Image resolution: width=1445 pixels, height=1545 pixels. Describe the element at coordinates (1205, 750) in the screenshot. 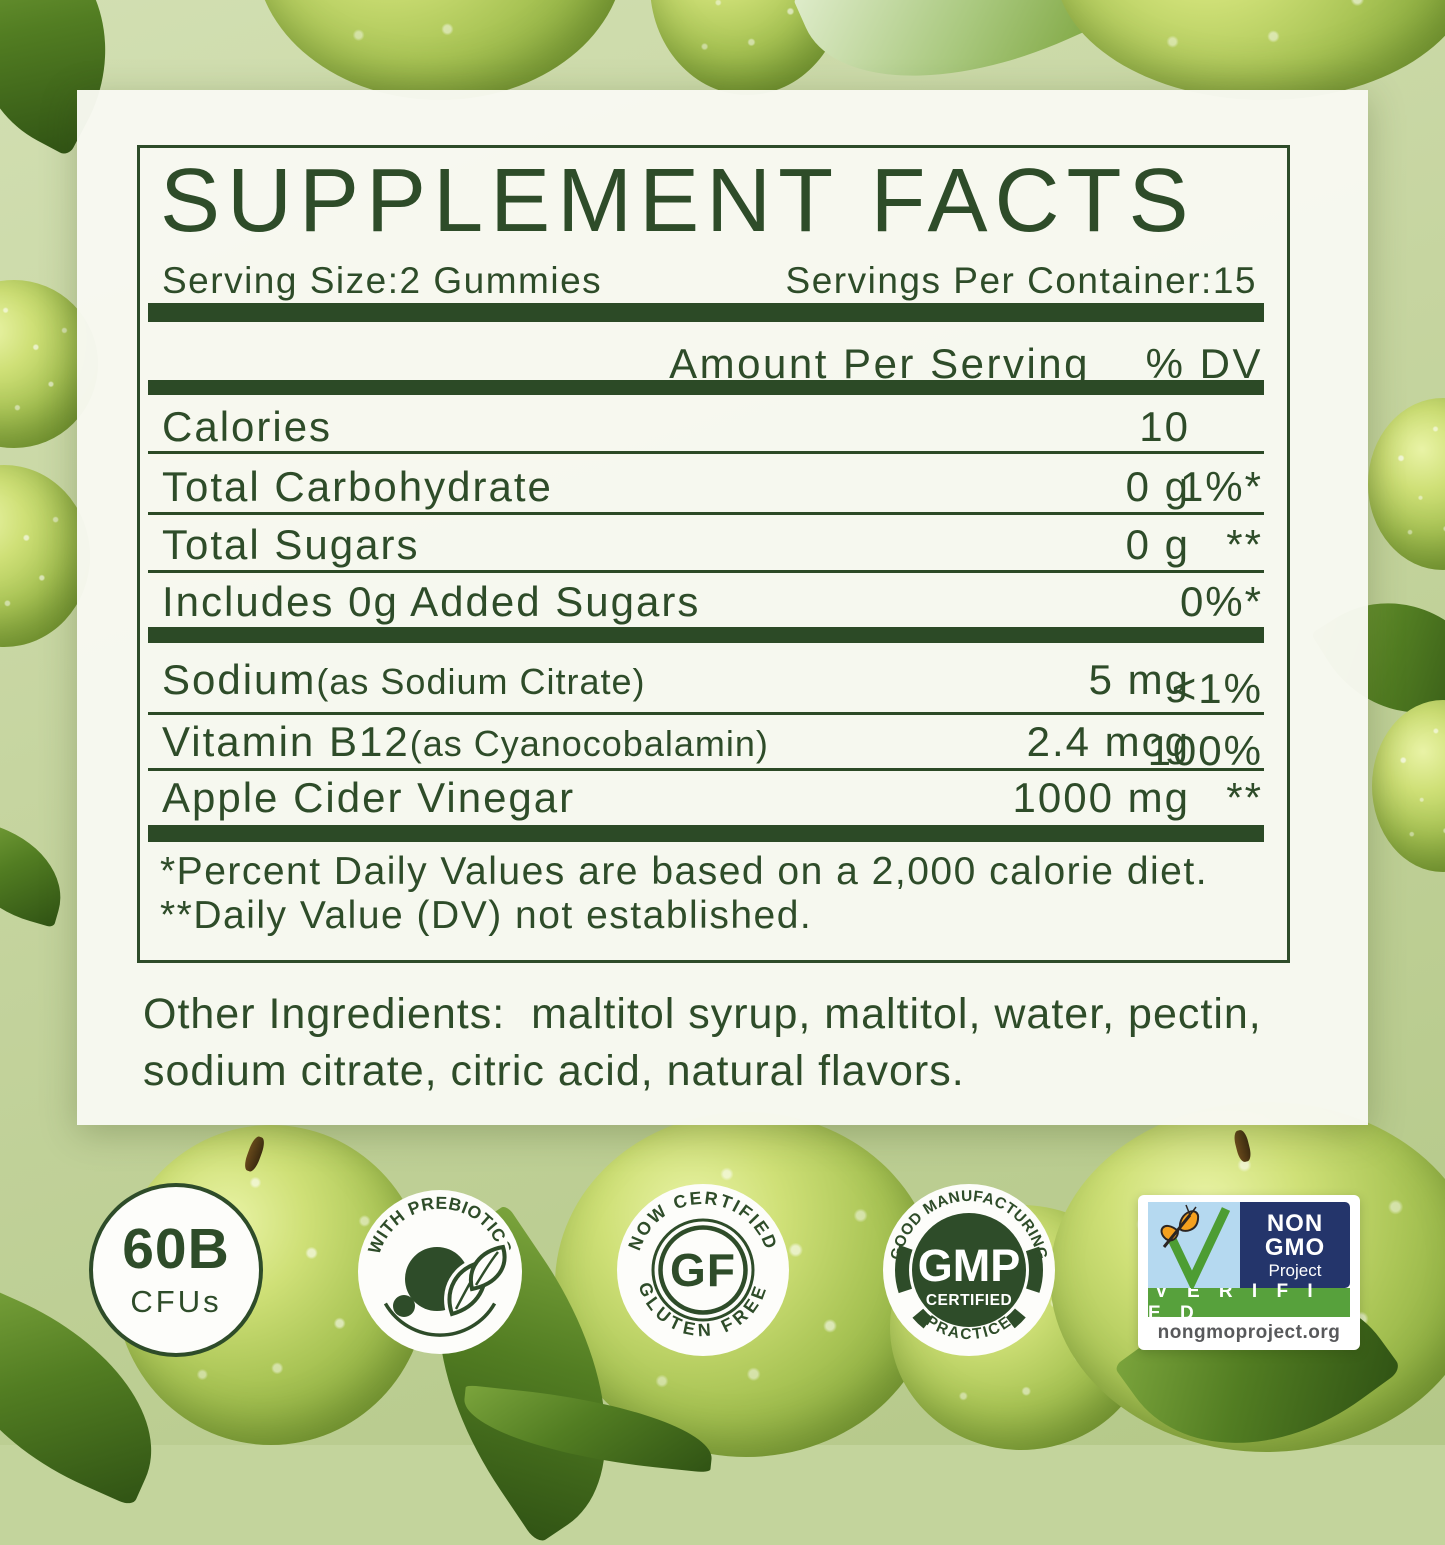

I see `nutrient-dv: 100%` at that location.